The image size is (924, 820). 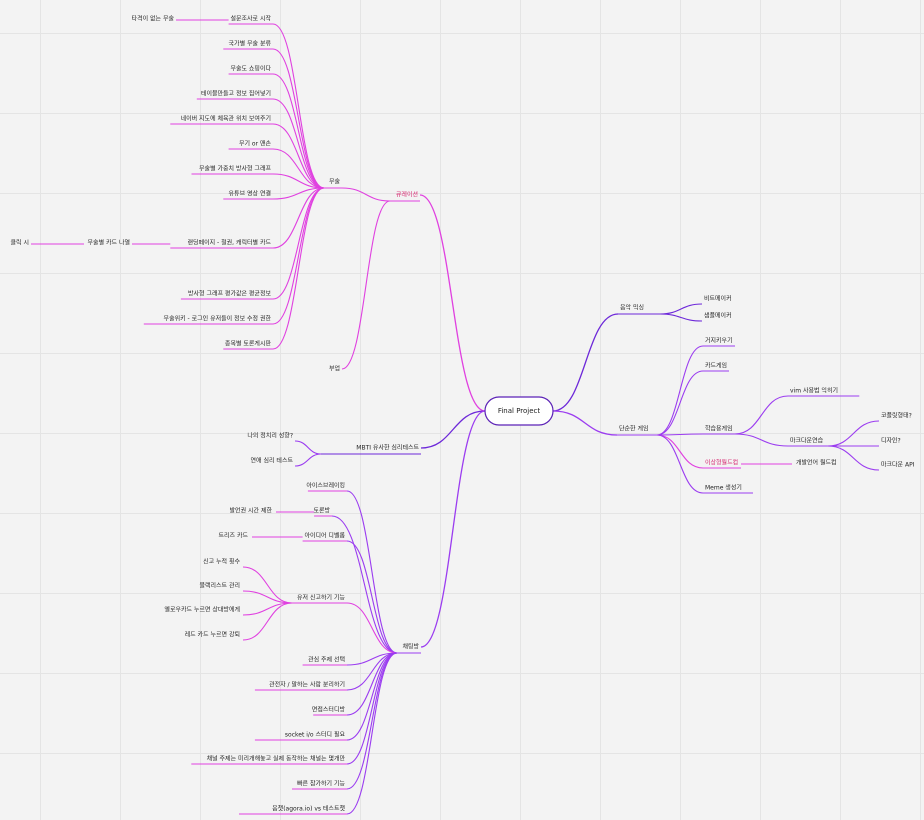 I want to click on martial-child-2: 무술도 쇼핑이다, so click(x=250, y=69).